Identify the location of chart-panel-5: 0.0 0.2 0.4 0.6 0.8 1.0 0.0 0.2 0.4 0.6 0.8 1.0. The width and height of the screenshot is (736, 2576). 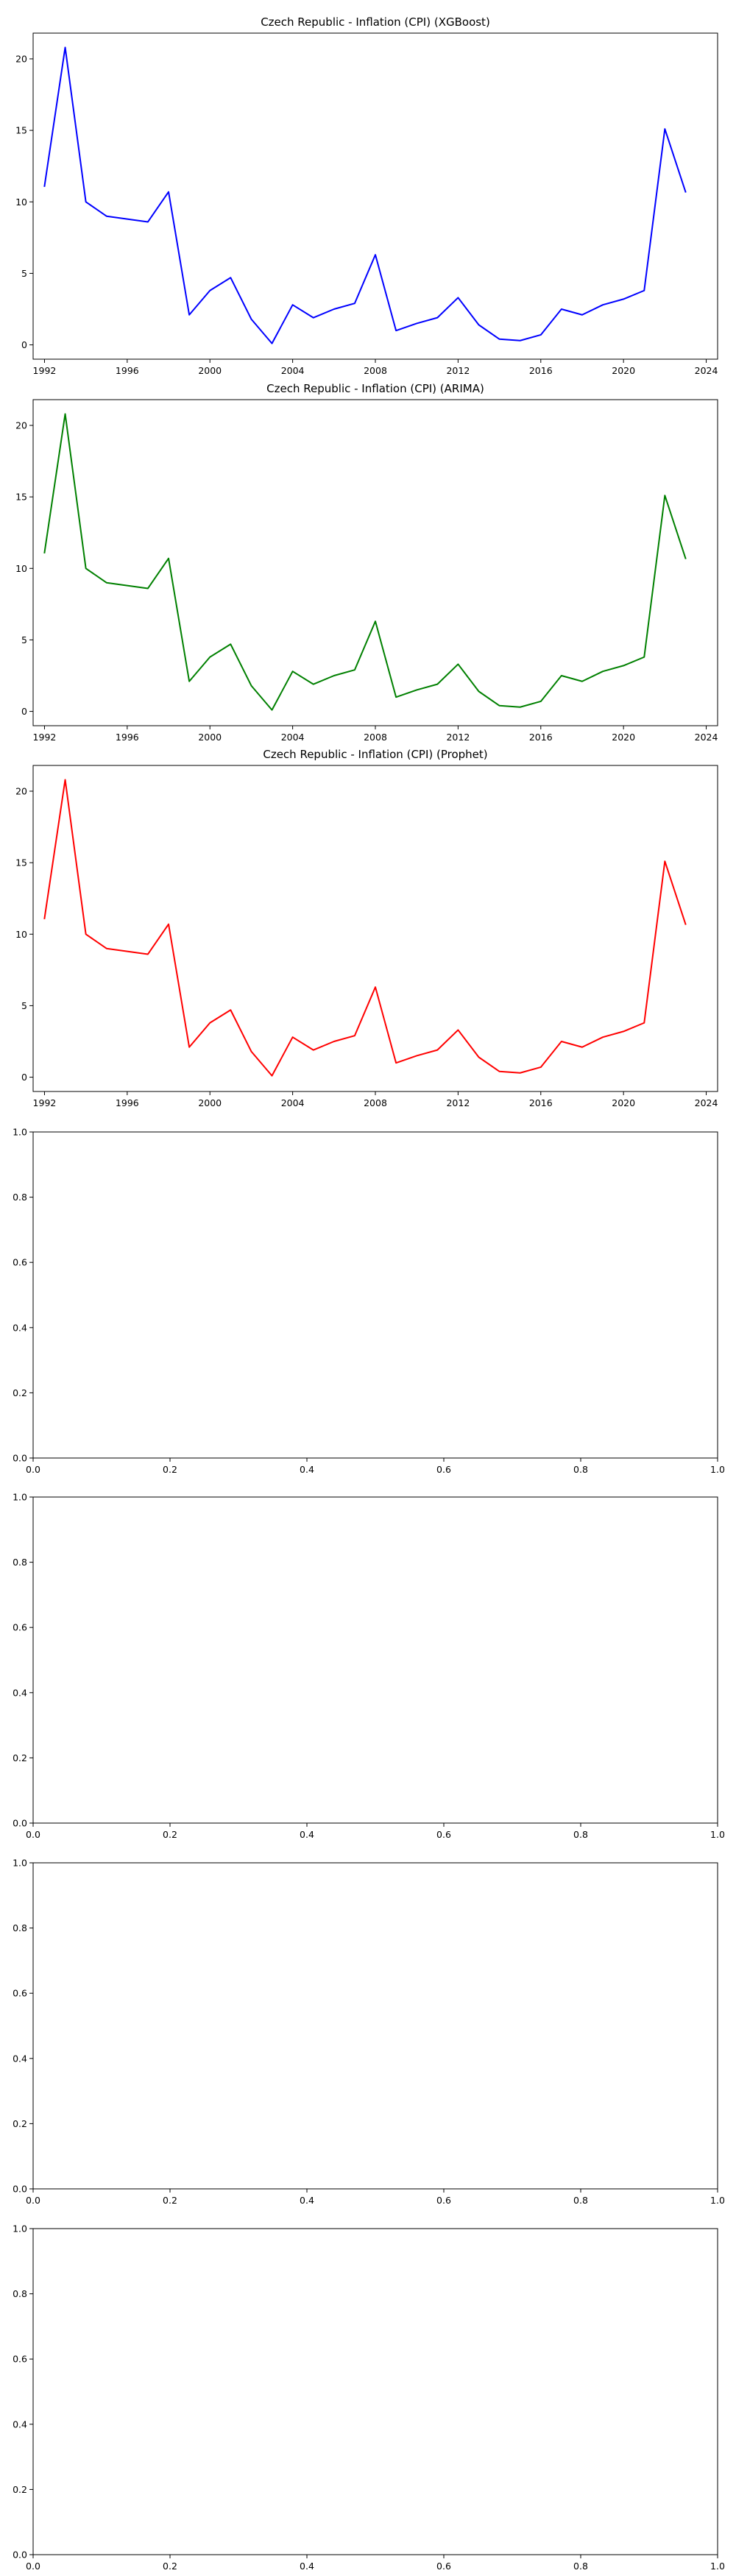
(369, 1666).